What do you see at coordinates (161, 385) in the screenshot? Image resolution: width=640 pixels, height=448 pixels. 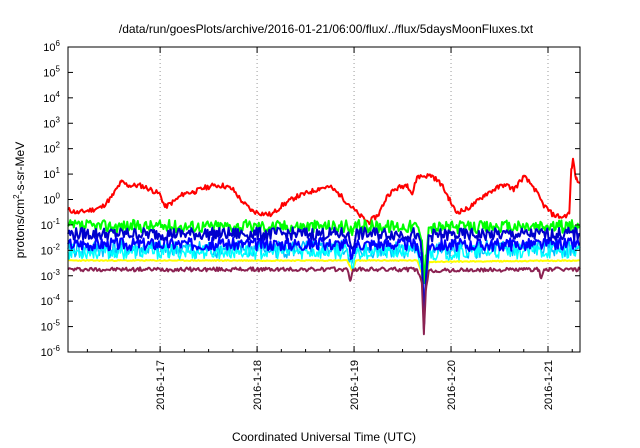 I see `x-tick-label: 2016-1-17` at bounding box center [161, 385].